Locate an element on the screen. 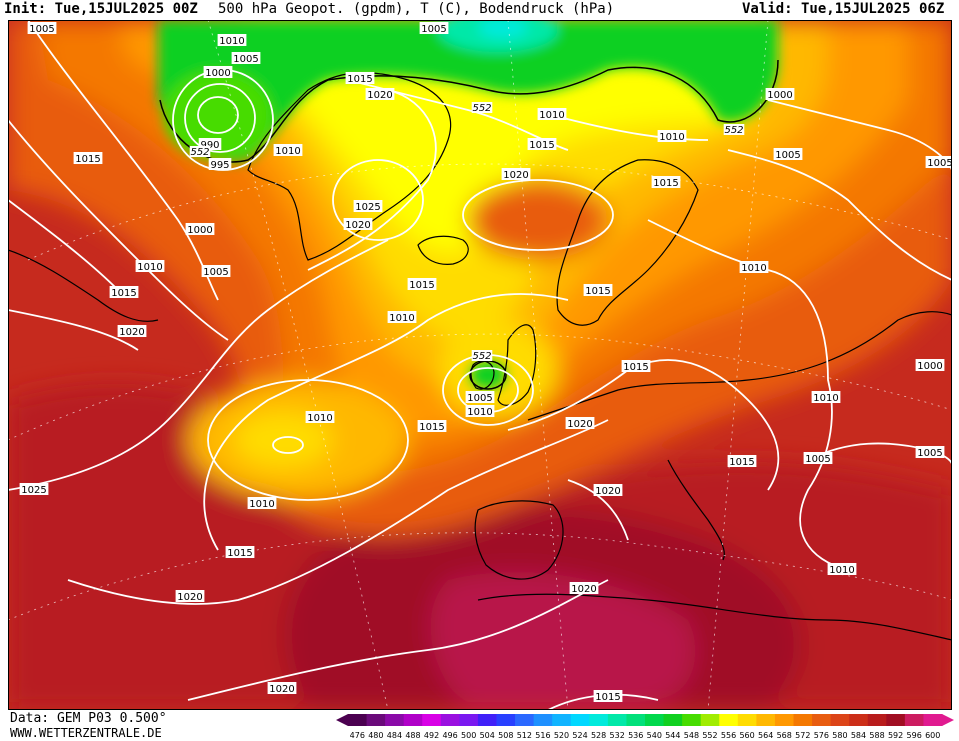 The image size is (959, 741). isobar-1020-greenland is located at coordinates (372, 180).